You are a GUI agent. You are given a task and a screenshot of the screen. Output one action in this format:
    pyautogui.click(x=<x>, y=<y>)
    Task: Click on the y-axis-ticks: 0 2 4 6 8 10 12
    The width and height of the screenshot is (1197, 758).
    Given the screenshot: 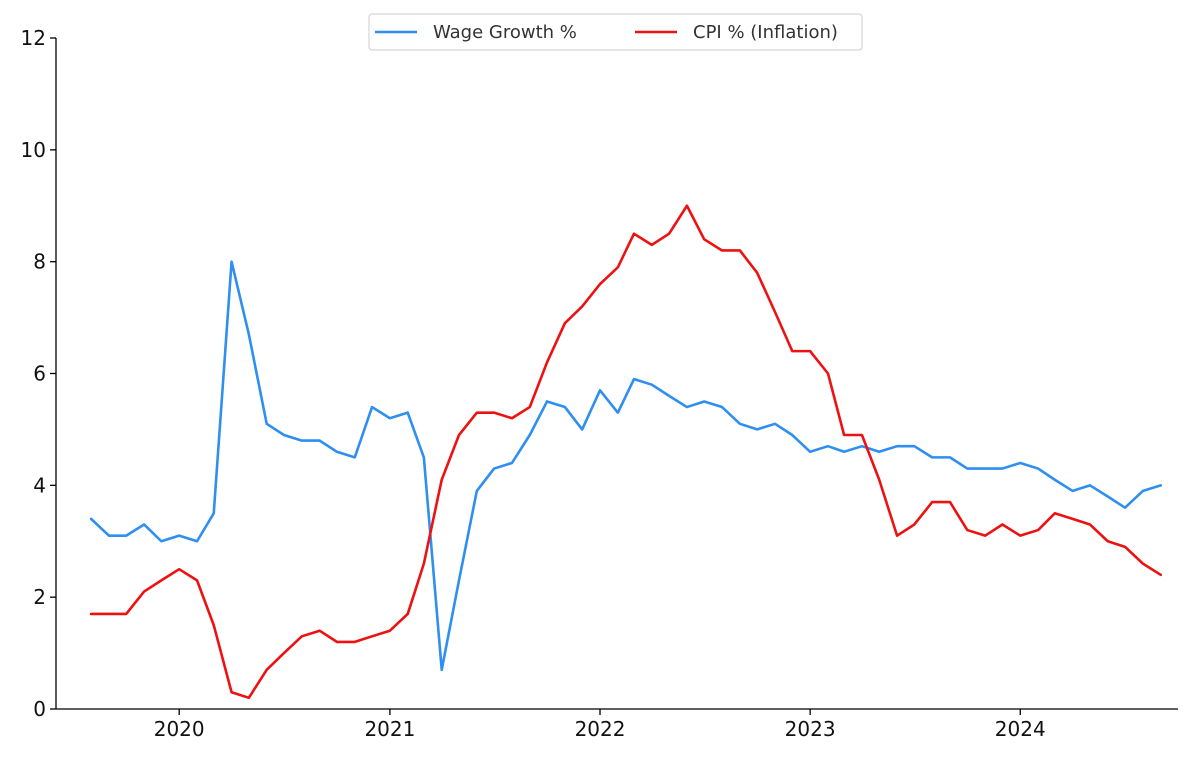 What is the action you would take?
    pyautogui.click(x=38, y=373)
    